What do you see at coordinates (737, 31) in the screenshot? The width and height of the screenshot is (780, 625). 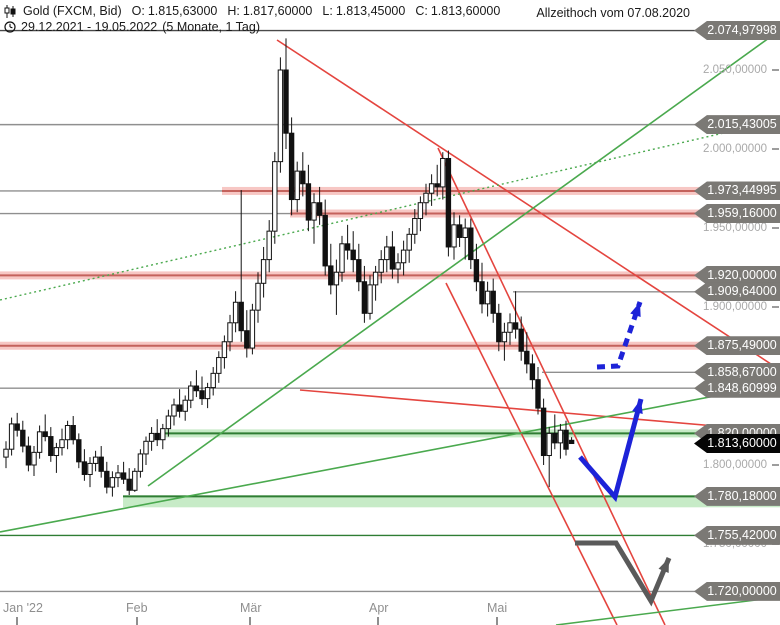 I see `price-level-tag: 2.074,97998` at bounding box center [737, 31].